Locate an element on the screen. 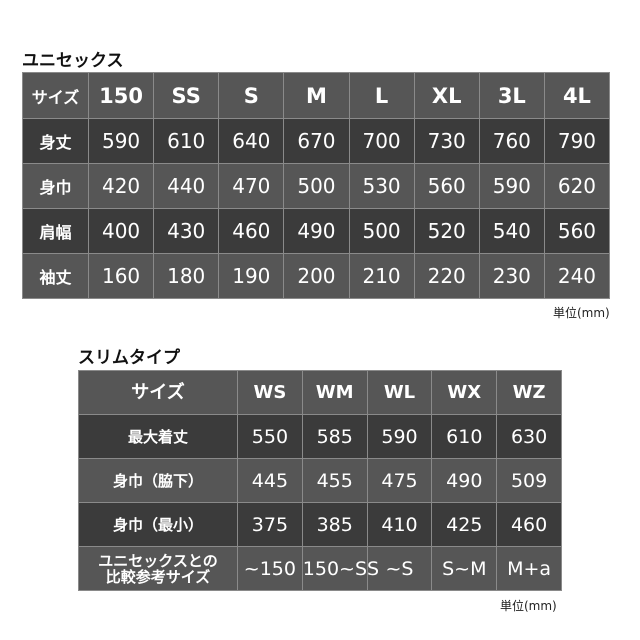 The width and height of the screenshot is (640, 640). header-row: サイズ WS WM WL WX WZ is located at coordinates (320, 392).